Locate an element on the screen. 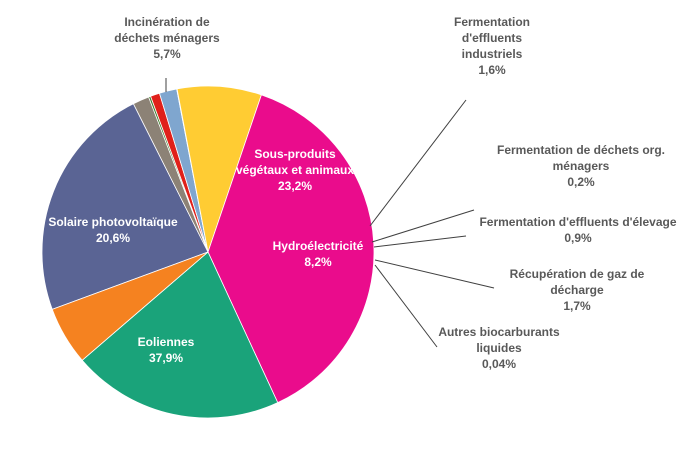  slice-label-5: Autres biocarburants liquides 0,04% is located at coordinates (499, 348).